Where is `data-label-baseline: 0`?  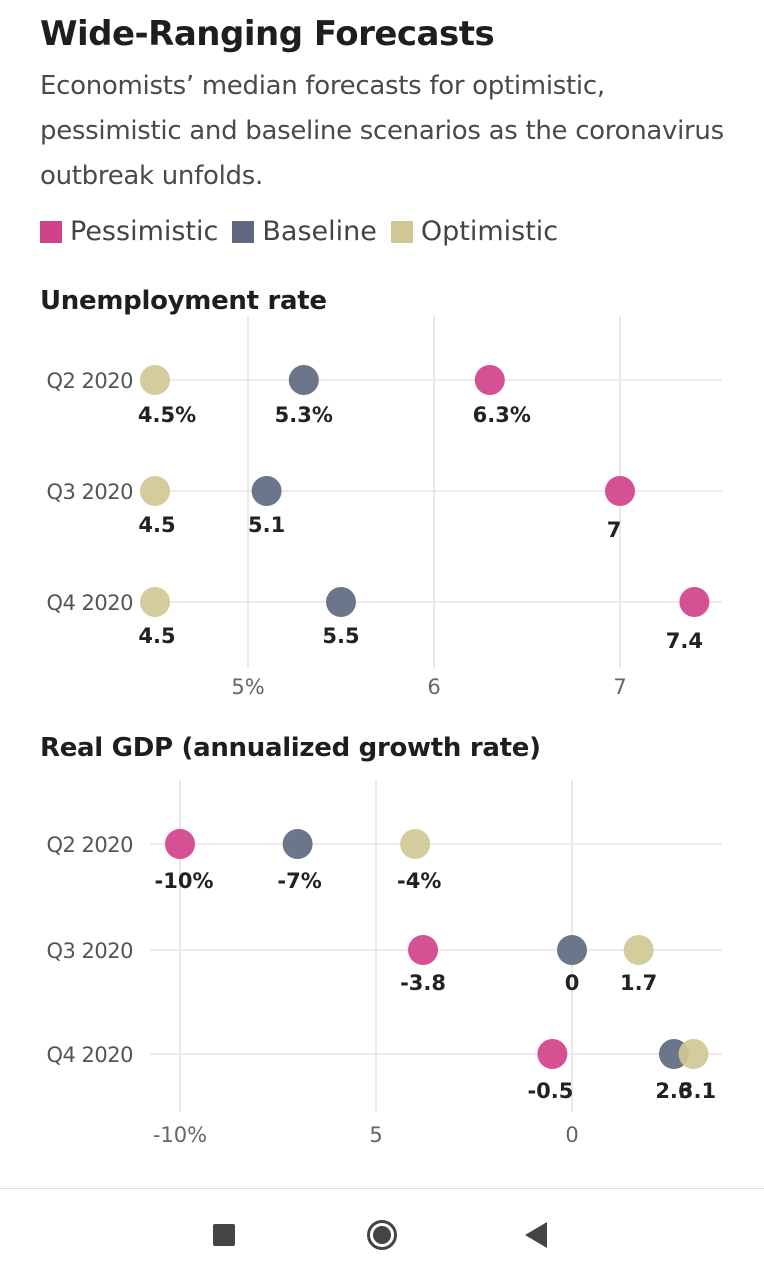
data-label-baseline: 0 is located at coordinates (572, 983).